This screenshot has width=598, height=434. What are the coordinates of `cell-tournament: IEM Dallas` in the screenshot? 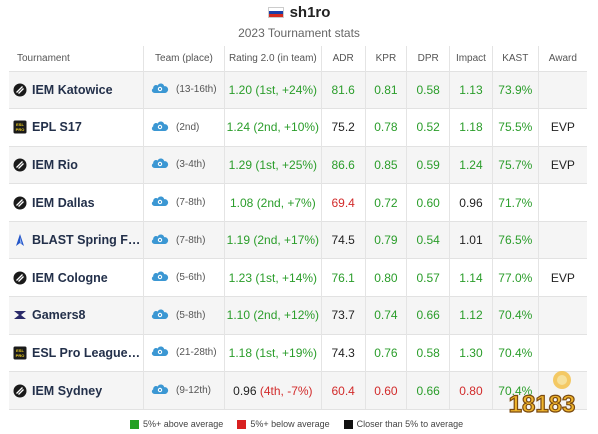 It's located at (76, 202).